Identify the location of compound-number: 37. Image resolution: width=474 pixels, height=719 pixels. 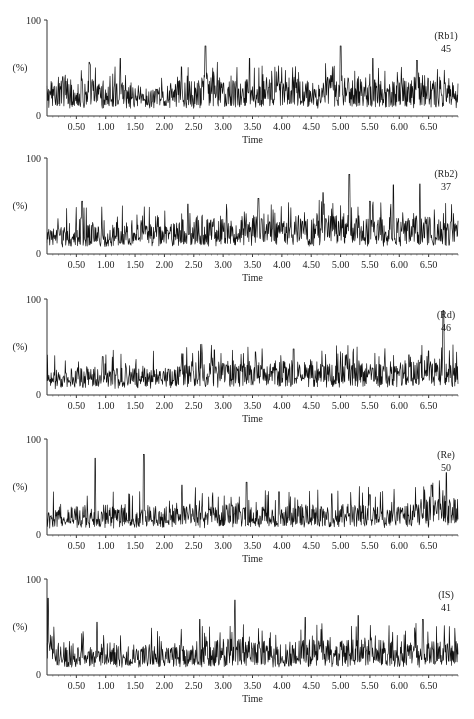
(446, 187).